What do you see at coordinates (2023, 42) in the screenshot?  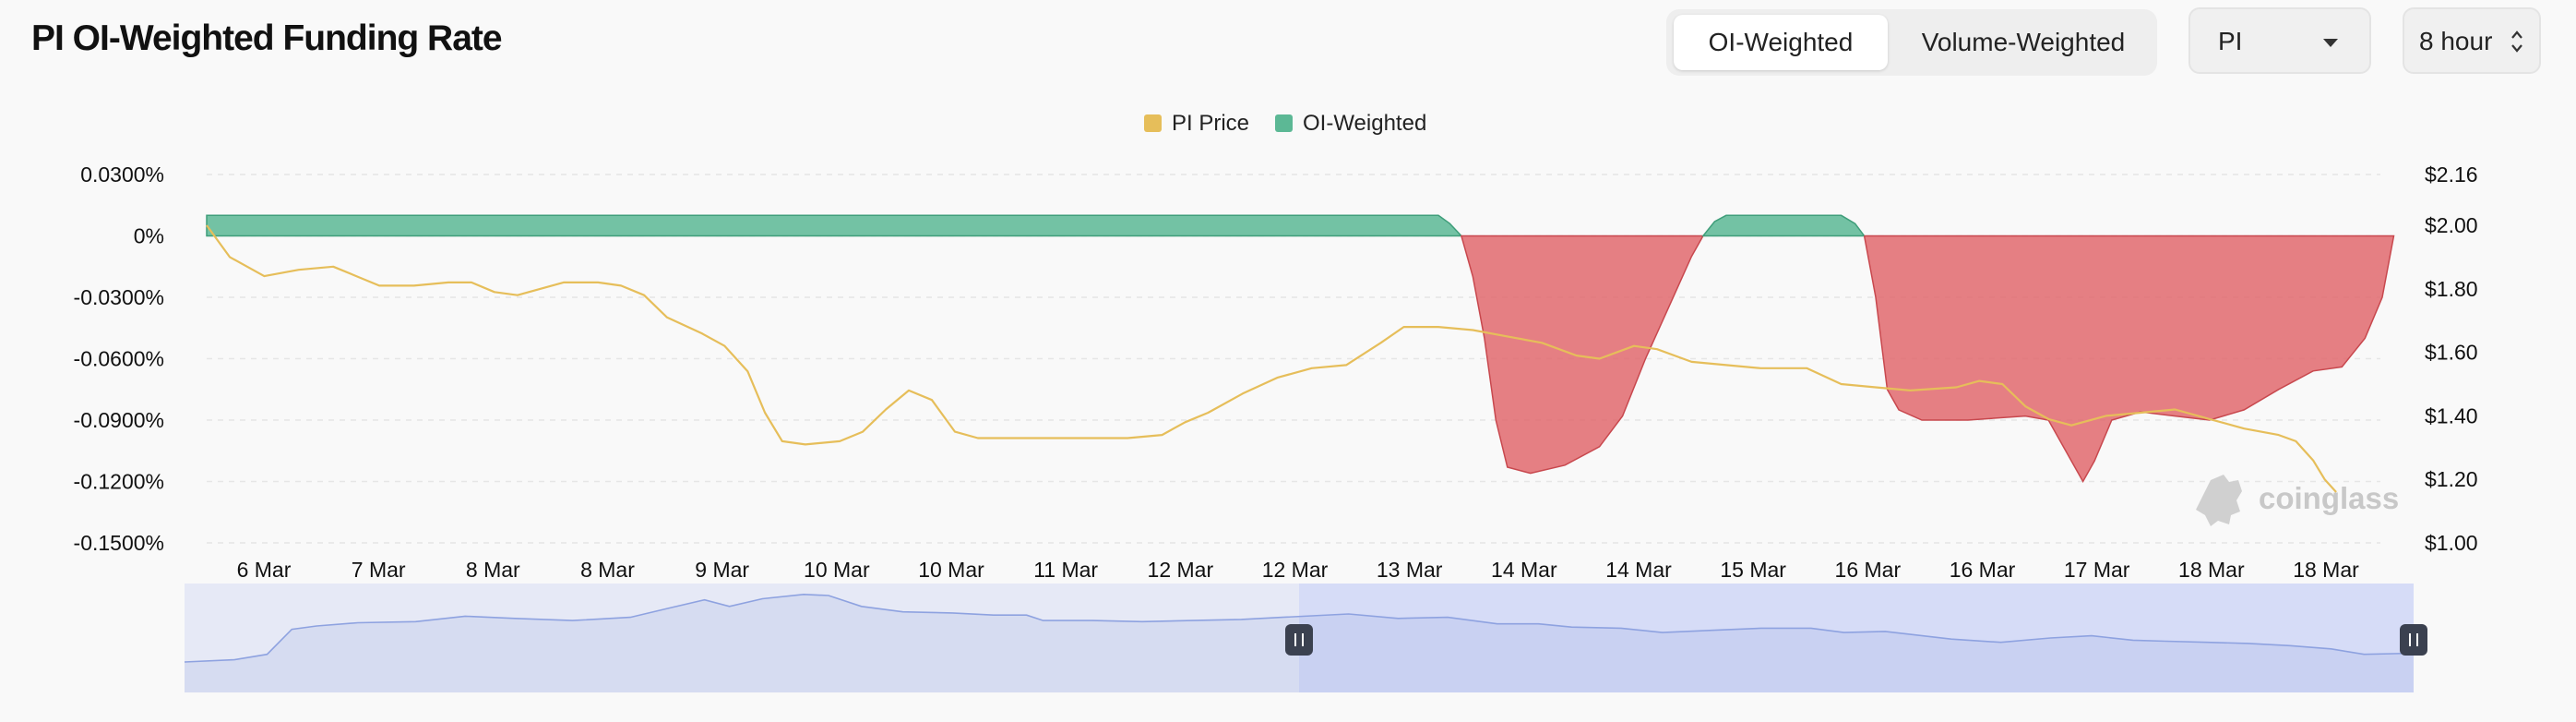 I see `volume-weighted-tab: Volume-Weighted` at bounding box center [2023, 42].